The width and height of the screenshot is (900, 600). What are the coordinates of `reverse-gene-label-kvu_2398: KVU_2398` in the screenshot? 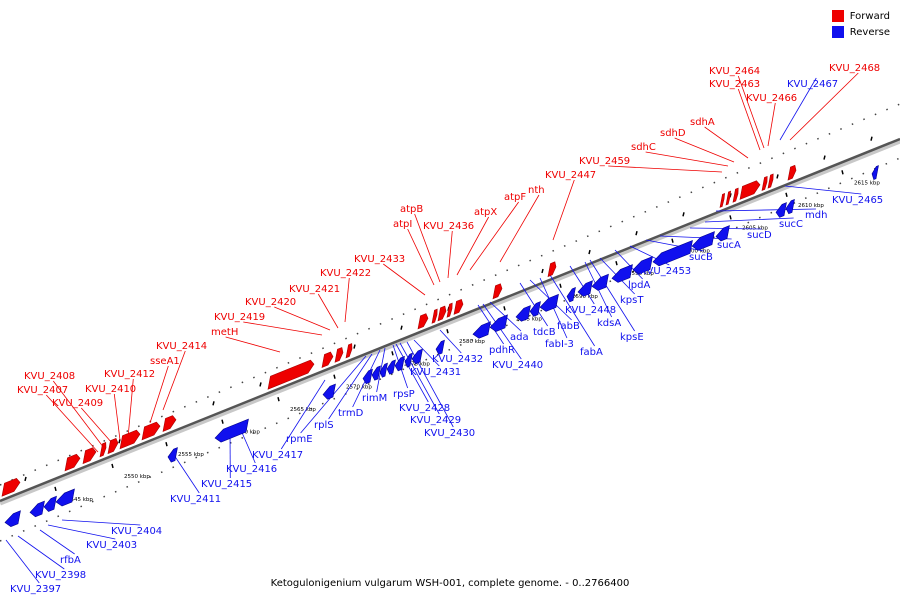 It's located at (60, 575).